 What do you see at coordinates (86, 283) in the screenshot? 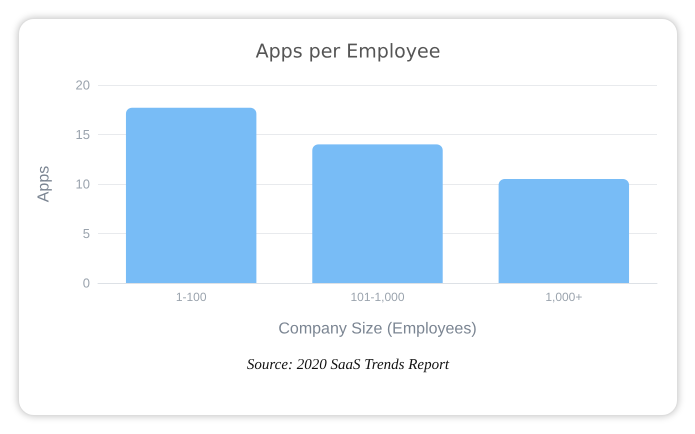
I see `y-tick-label: 0` at bounding box center [86, 283].